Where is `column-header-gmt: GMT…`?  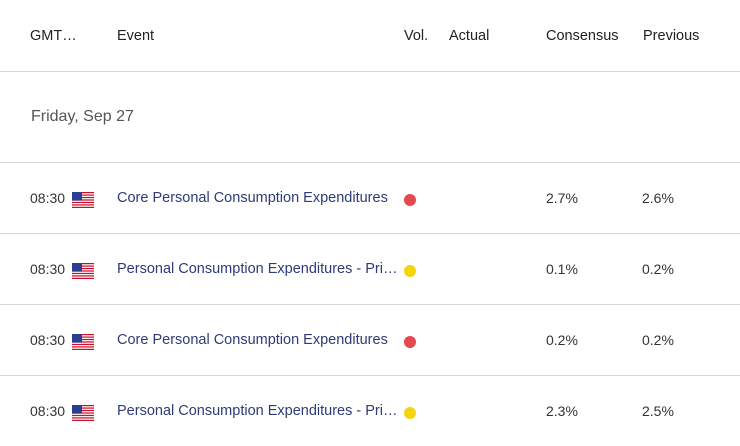
column-header-gmt: GMT… is located at coordinates (53, 36).